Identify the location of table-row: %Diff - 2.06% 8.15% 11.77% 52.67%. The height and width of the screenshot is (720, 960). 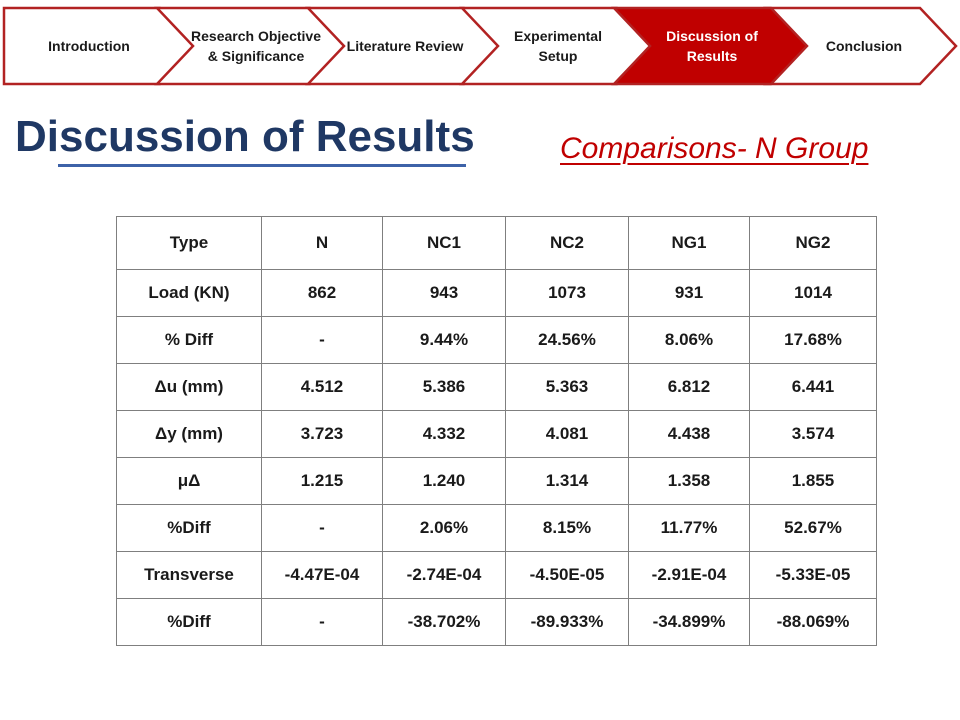
(496, 528).